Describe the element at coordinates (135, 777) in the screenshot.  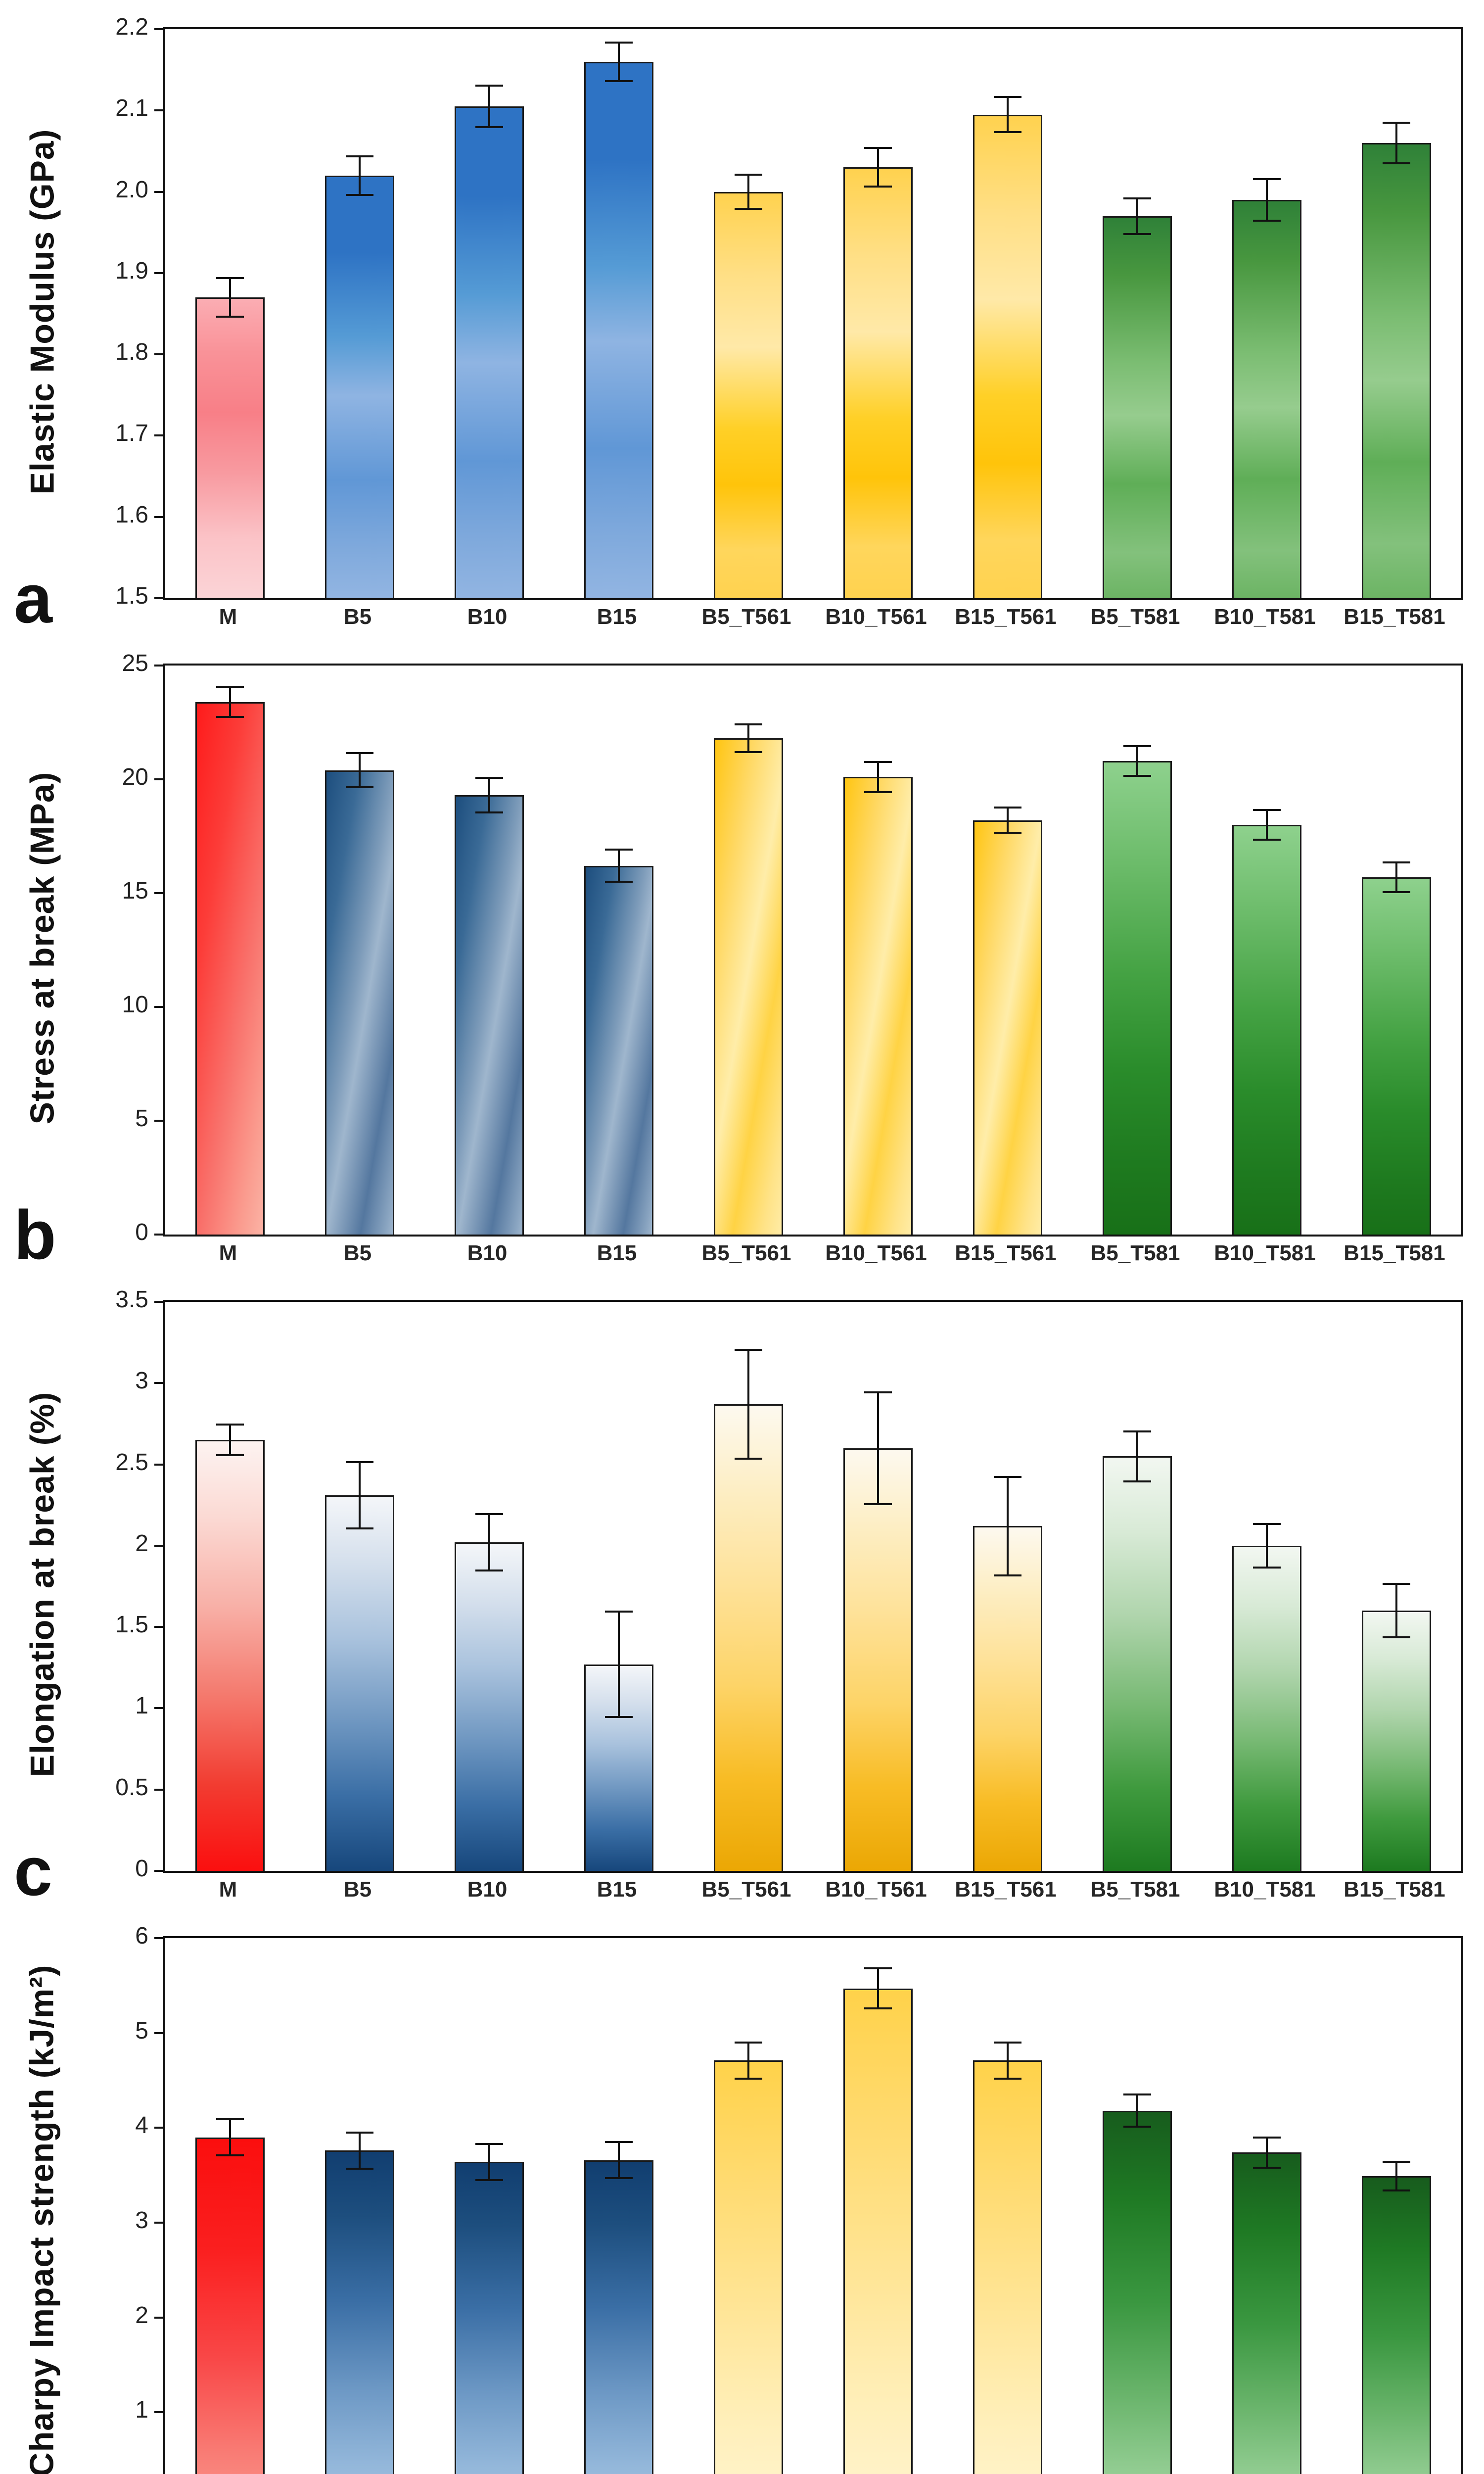
I see `y-tick-label: 20` at that location.